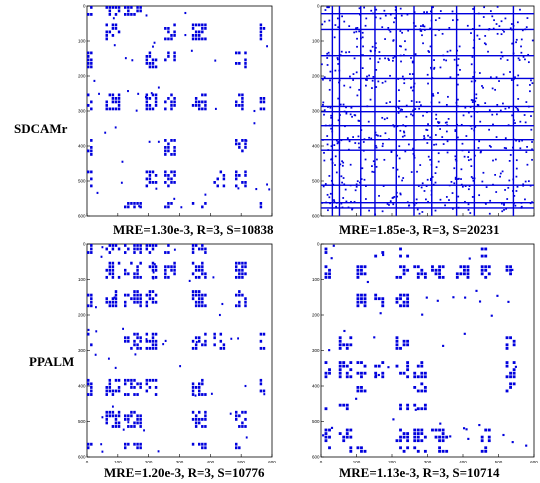  Describe the element at coordinates (316, 421) in the screenshot. I see `y-tick-label: 500` at that location.